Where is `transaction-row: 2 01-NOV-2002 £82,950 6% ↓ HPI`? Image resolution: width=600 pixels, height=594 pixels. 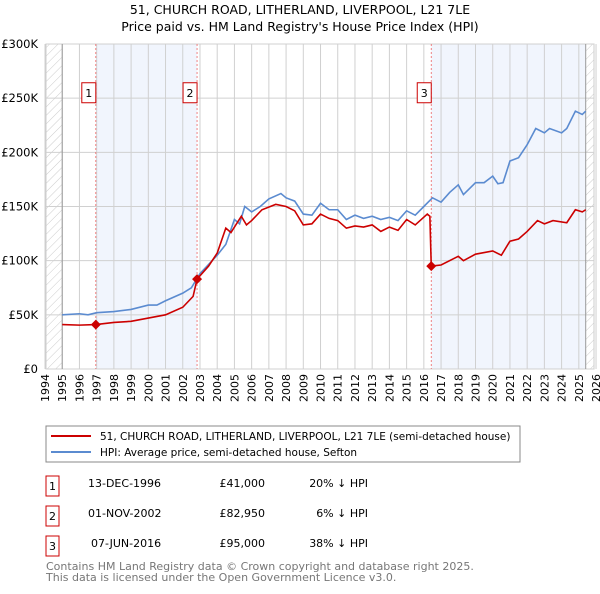
transaction-row: 2 01-NOV-2002 £82,950 6% ↓ HPI is located at coordinates (206, 516).